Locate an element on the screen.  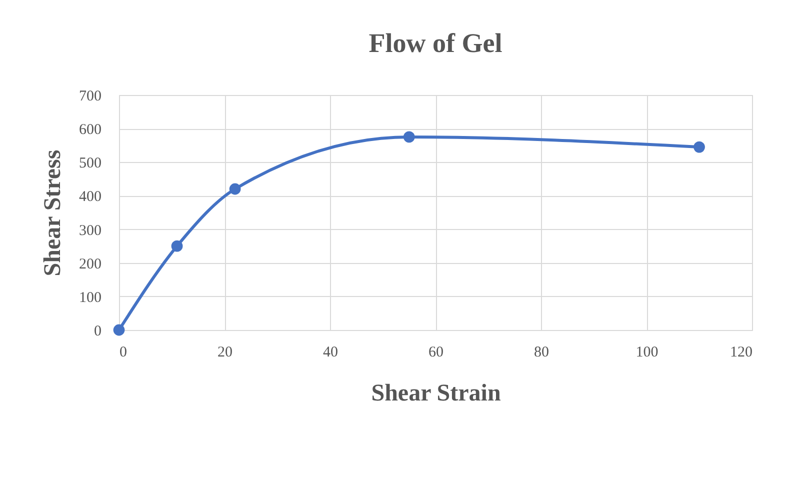
y-axis-title: Shear Stress is located at coordinates (53, 213).